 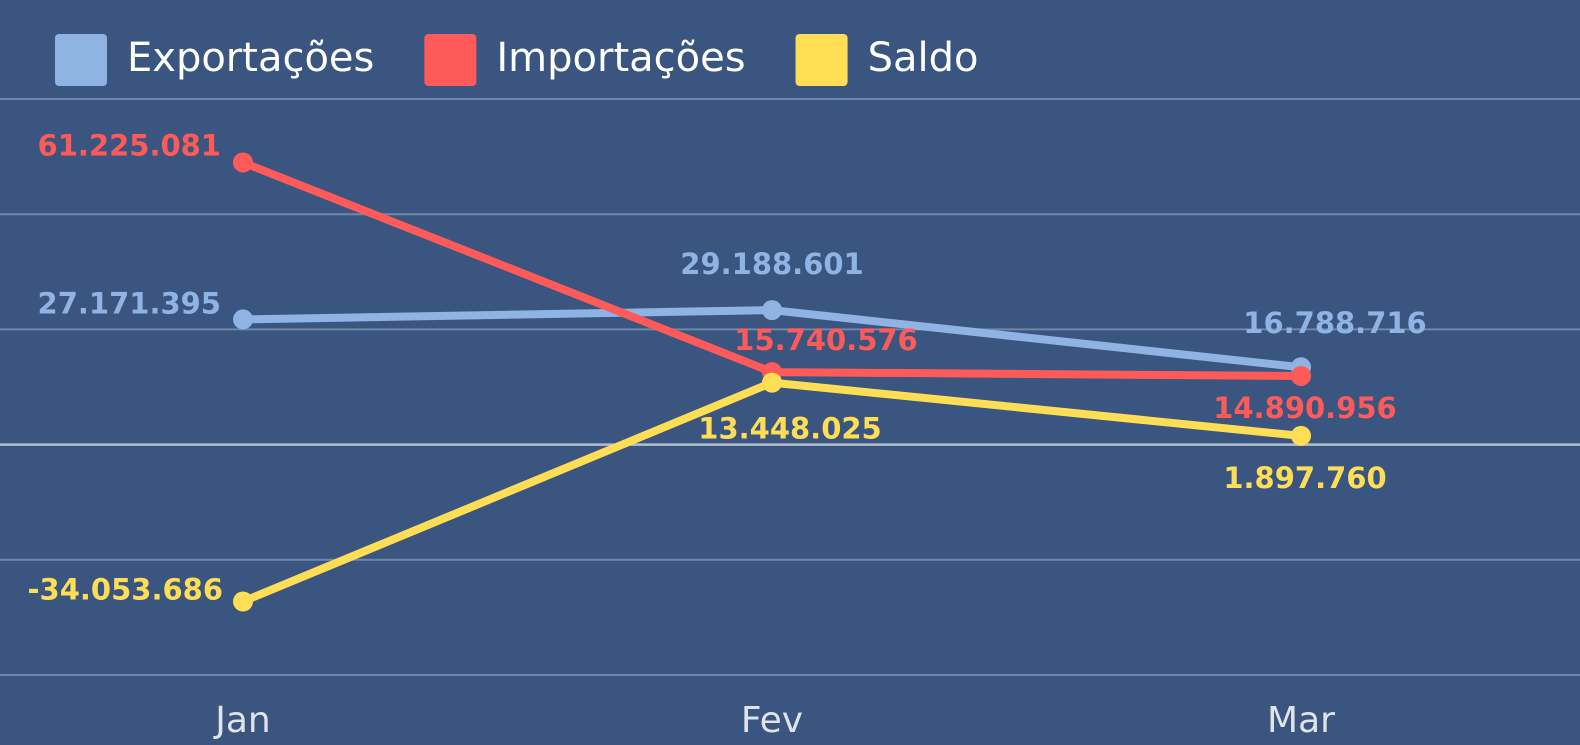 What do you see at coordinates (620, 58) in the screenshot?
I see `legend-label: Importações` at bounding box center [620, 58].